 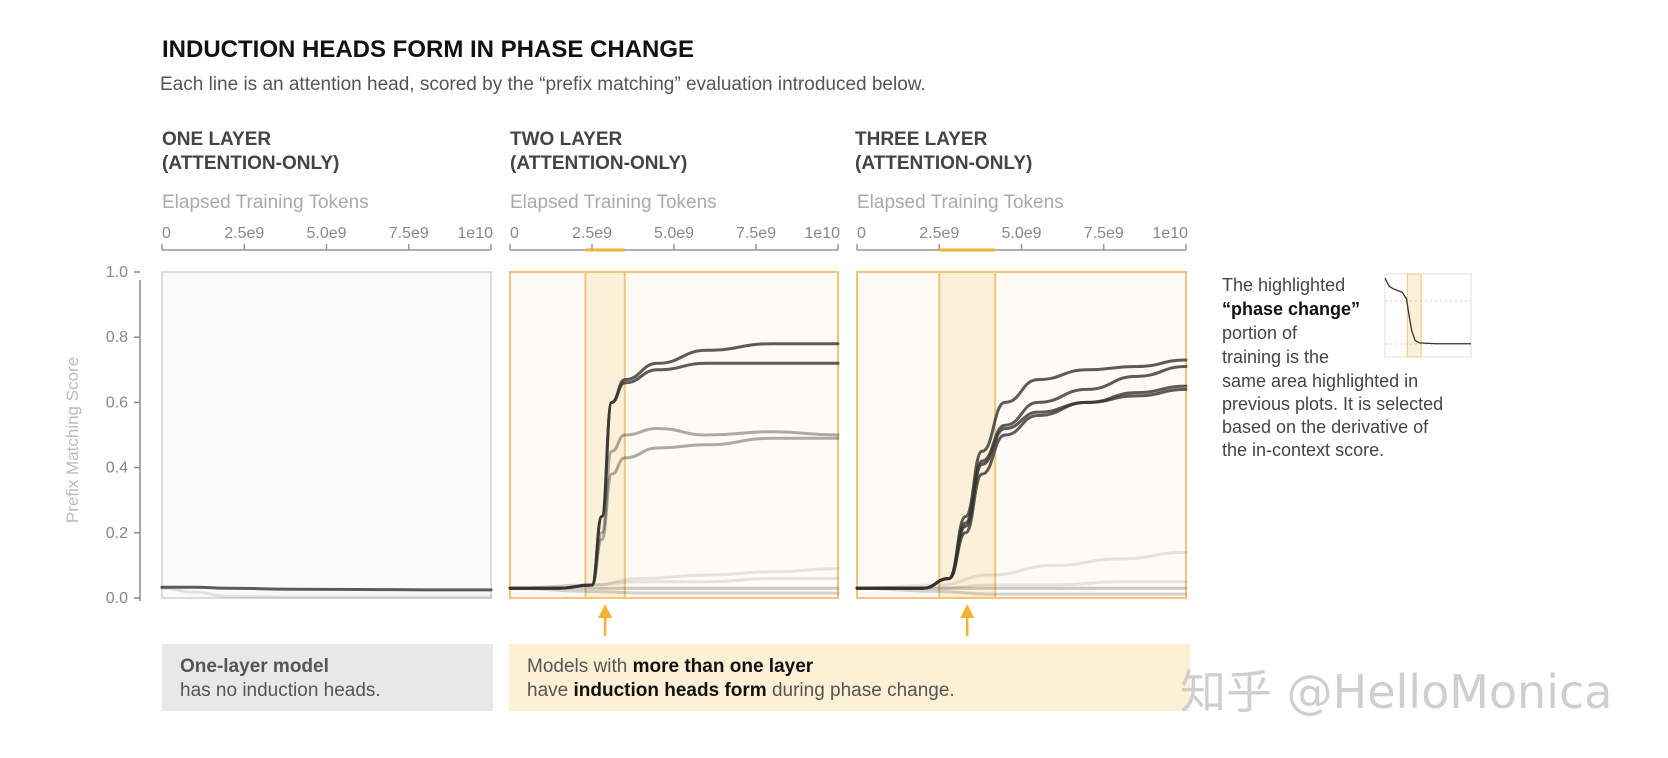 I want to click on panel-title-line1: ONE LAYER, so click(x=216, y=139).